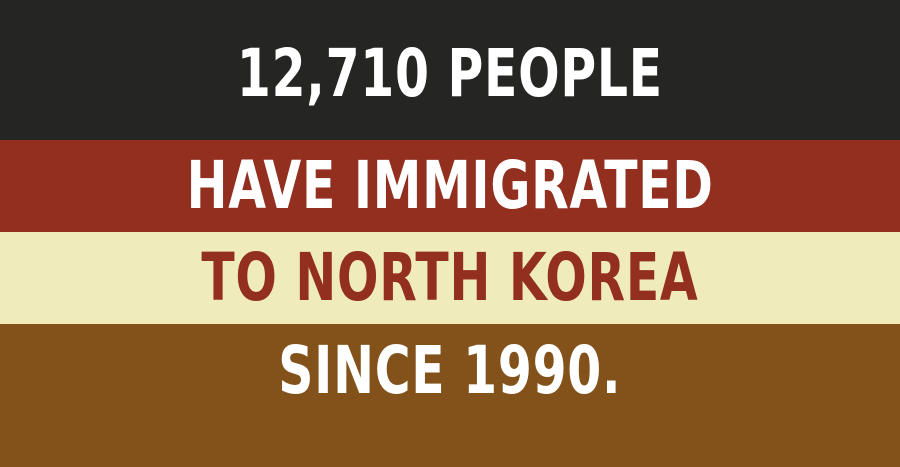 The height and width of the screenshot is (467, 900). I want to click on immigrated-text: HAVE IMMIGRATED, so click(450, 185).